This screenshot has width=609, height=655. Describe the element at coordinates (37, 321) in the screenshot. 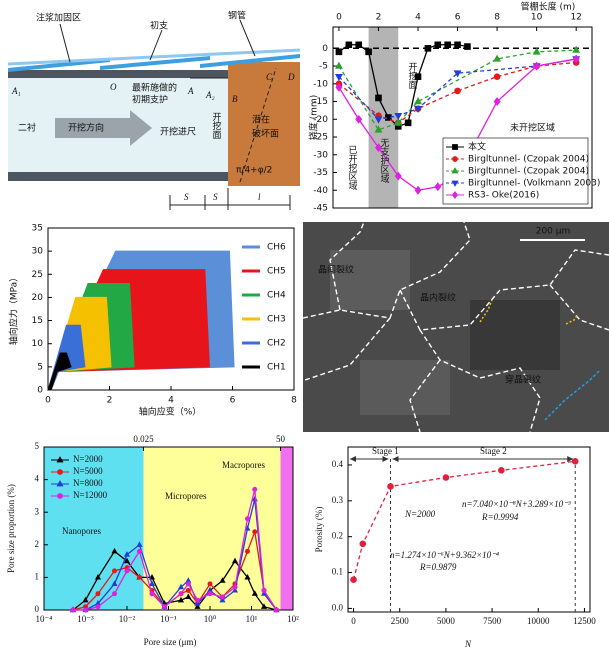

I see `y-tick-label: 15` at that location.